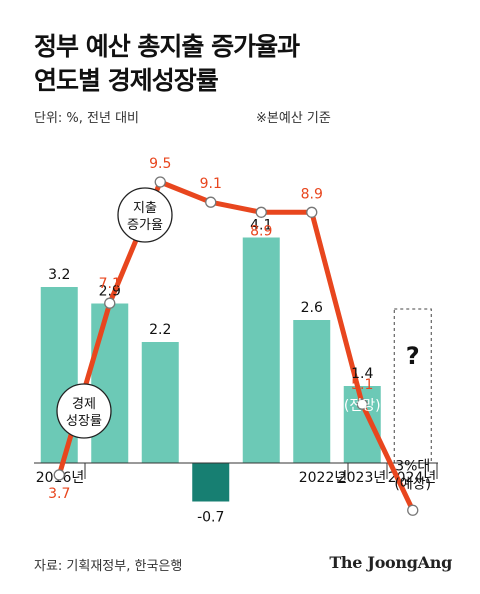 The width and height of the screenshot is (480, 594). What do you see at coordinates (110, 284) in the screenshot?
I see `spending-label-2018: 7.1` at bounding box center [110, 284].